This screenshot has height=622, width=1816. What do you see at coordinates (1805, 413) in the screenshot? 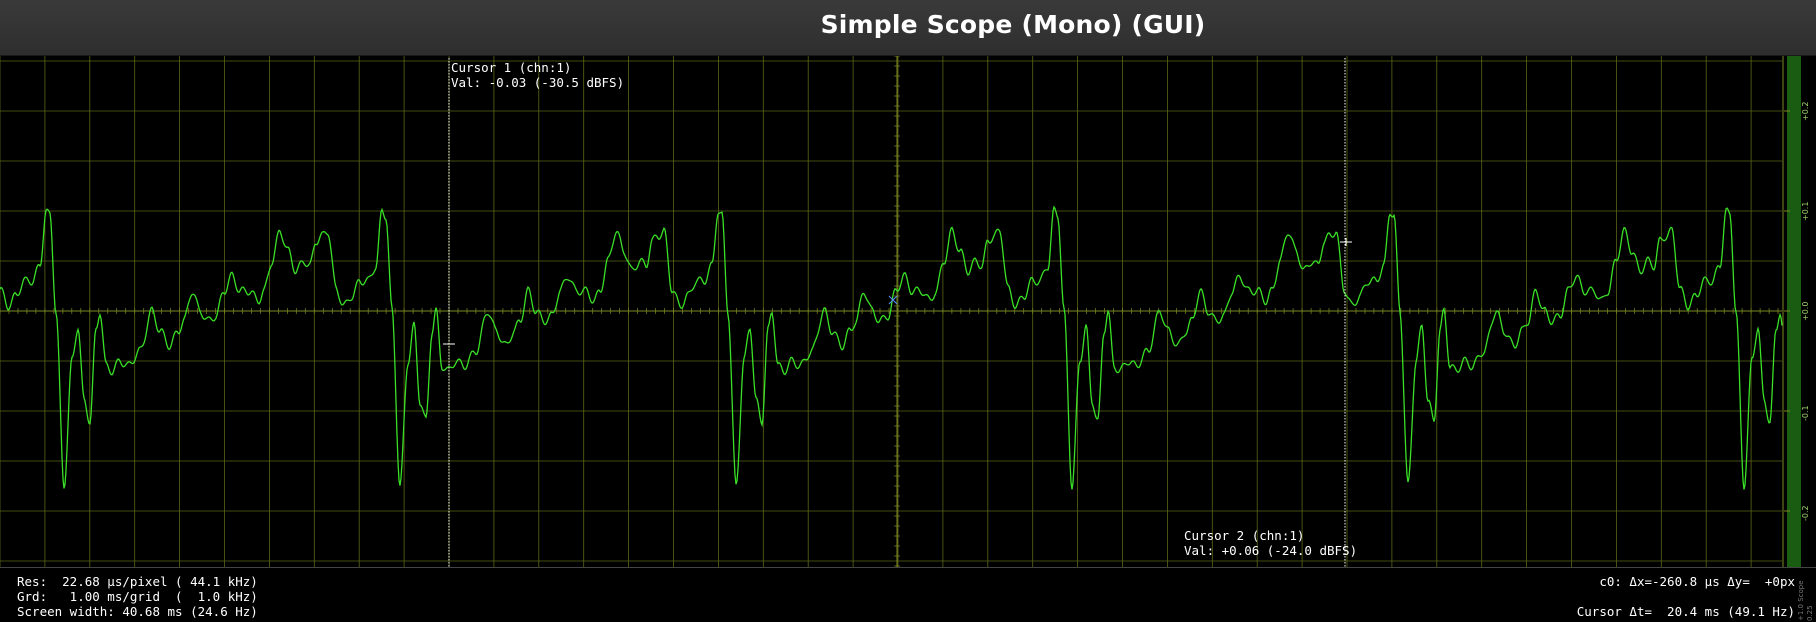
I see `y-axis-label: -0.1` at bounding box center [1805, 413].